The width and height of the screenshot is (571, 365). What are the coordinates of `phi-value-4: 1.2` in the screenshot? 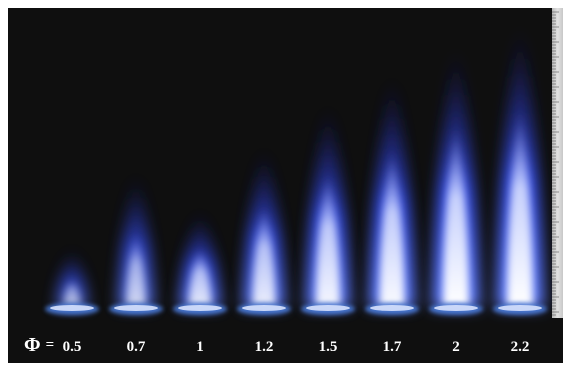 It's located at (264, 347).